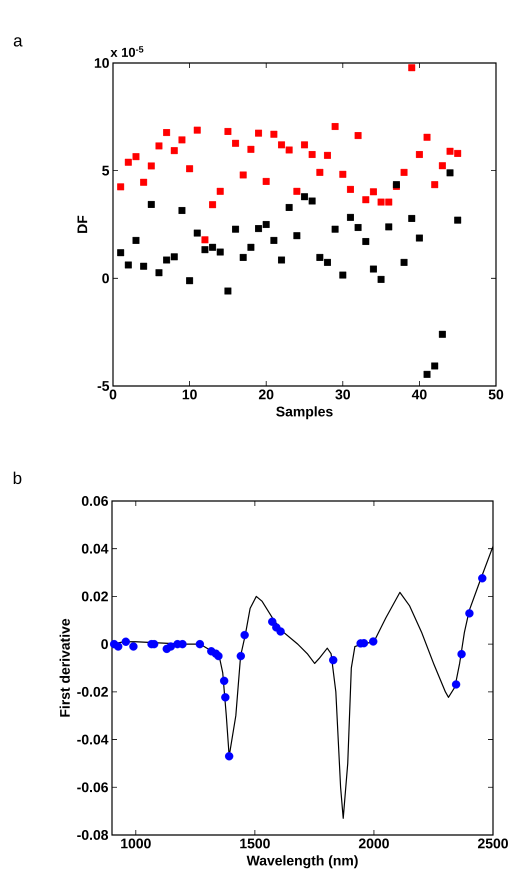 This screenshot has height=896, width=521. What do you see at coordinates (83, 224) in the screenshot?
I see `y-axis-title: DF` at bounding box center [83, 224].